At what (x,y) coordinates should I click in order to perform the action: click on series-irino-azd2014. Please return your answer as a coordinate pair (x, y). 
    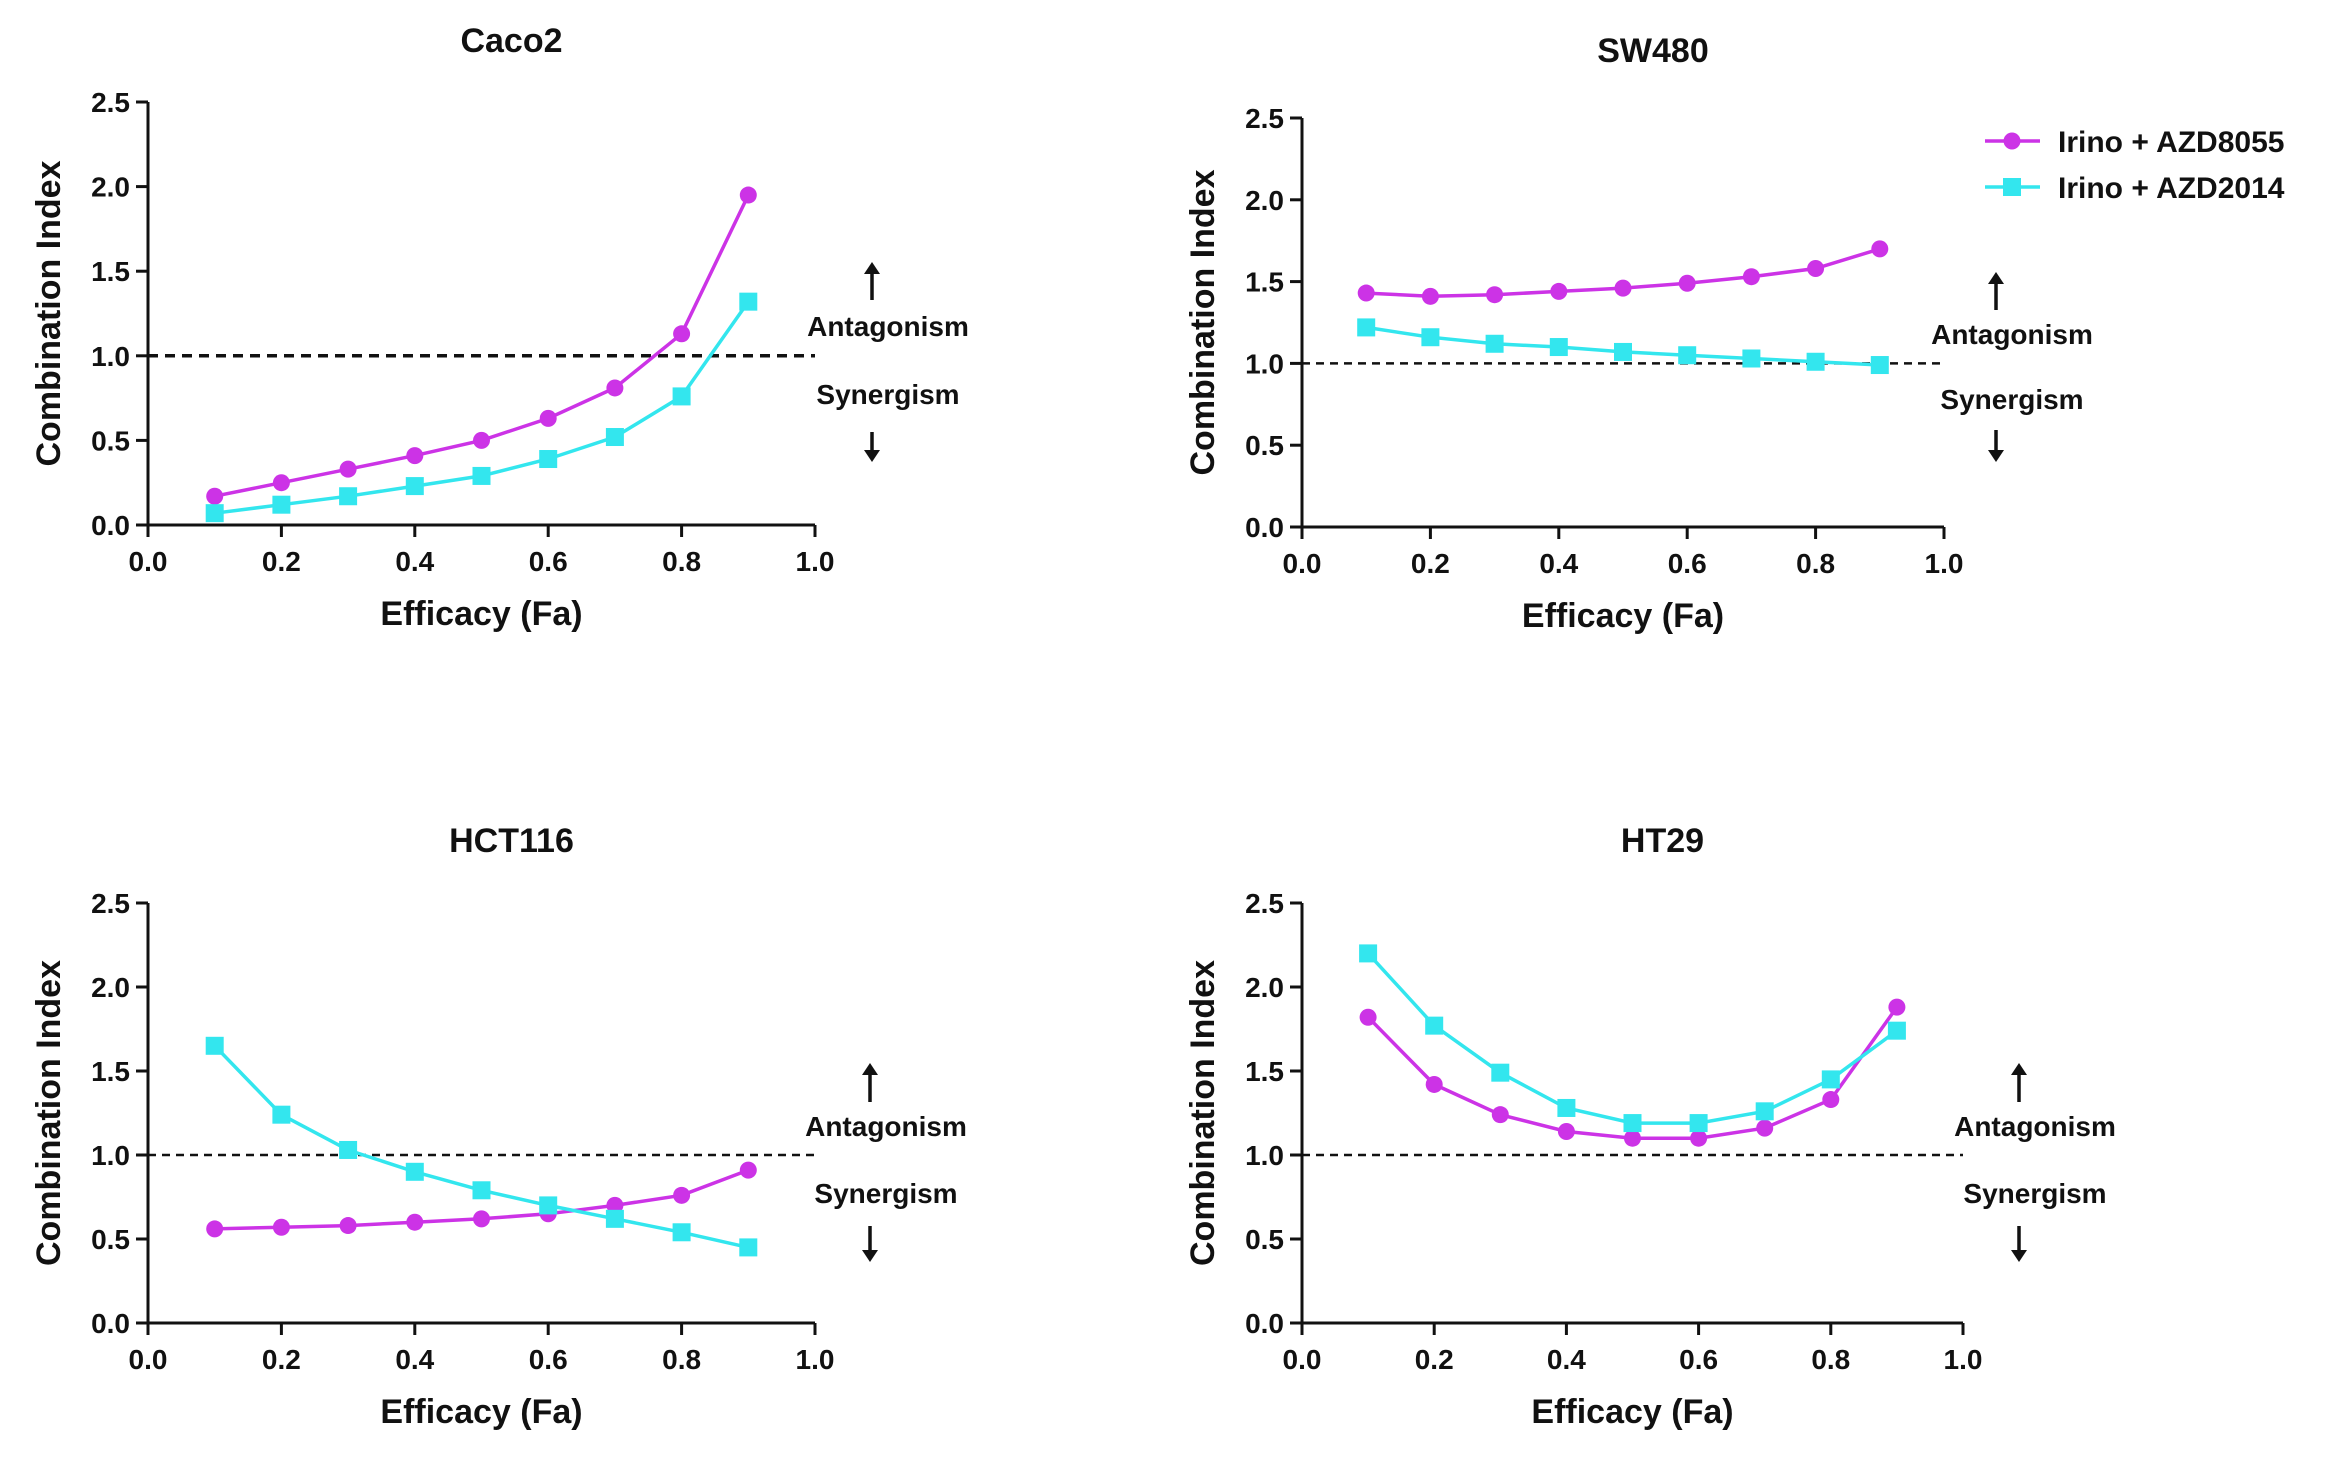
    Looking at the image, I should click on (1623, 346).